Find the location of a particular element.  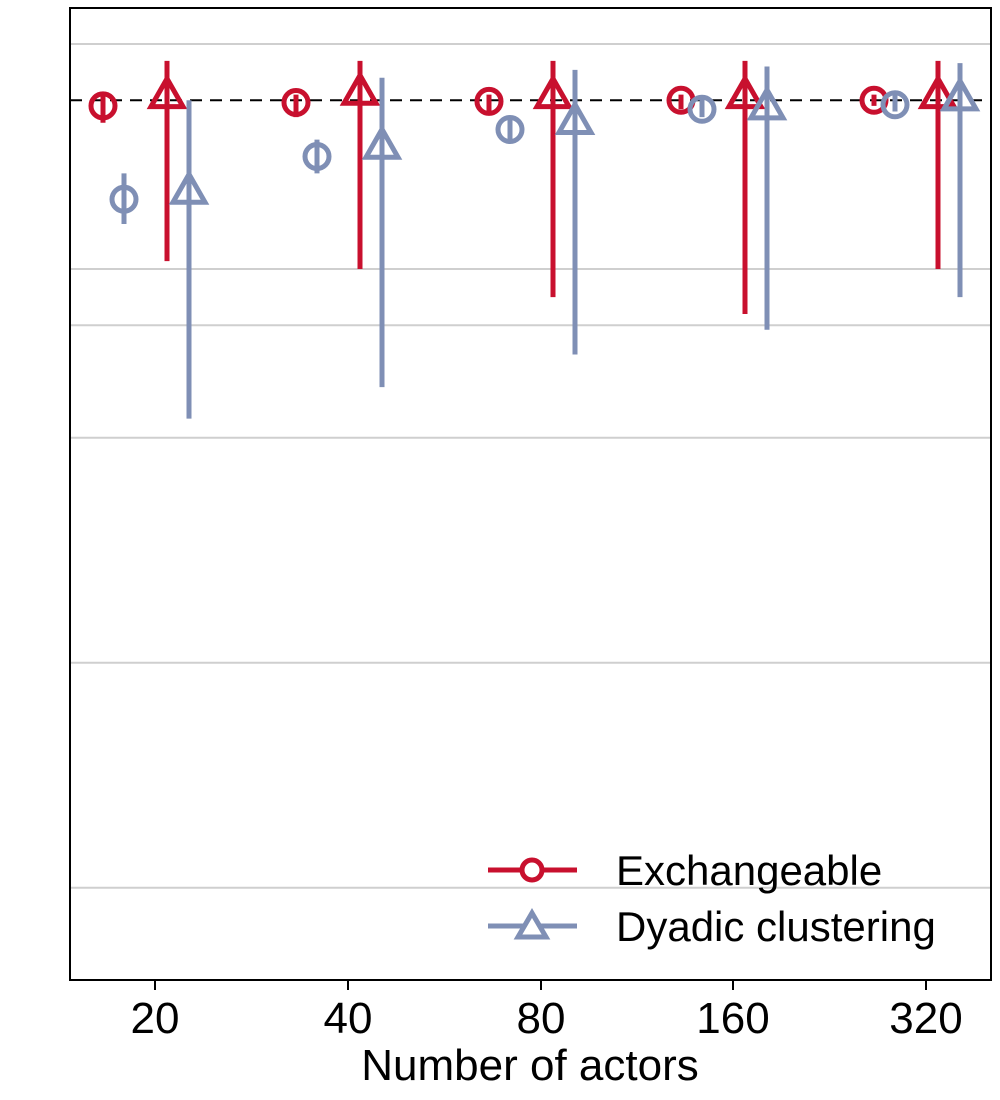

legend-entry-dyadic-clustering: Dyadic clustering is located at coordinates (712, 926).